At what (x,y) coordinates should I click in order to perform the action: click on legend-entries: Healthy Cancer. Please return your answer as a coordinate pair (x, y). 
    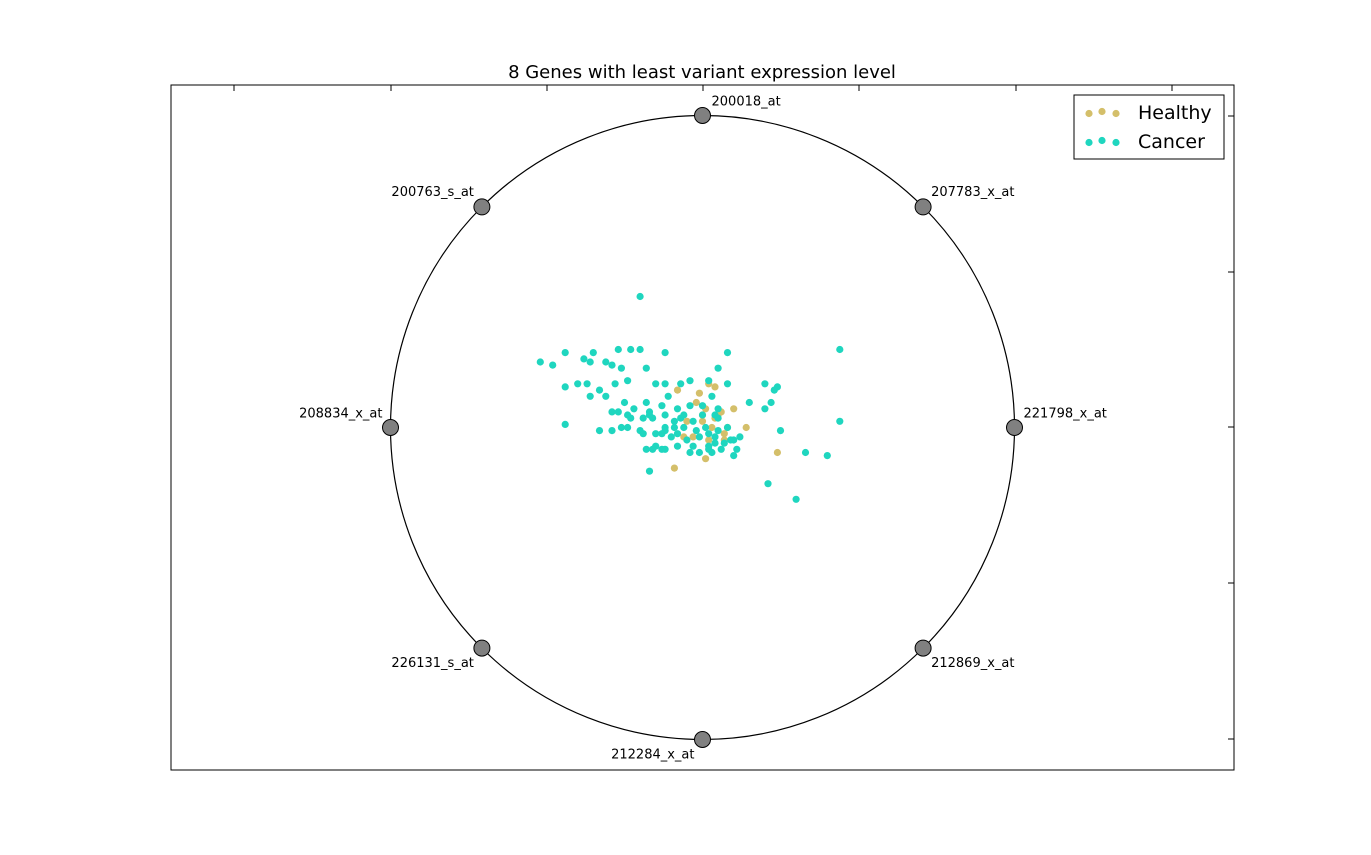
    Looking at the image, I should click on (1148, 127).